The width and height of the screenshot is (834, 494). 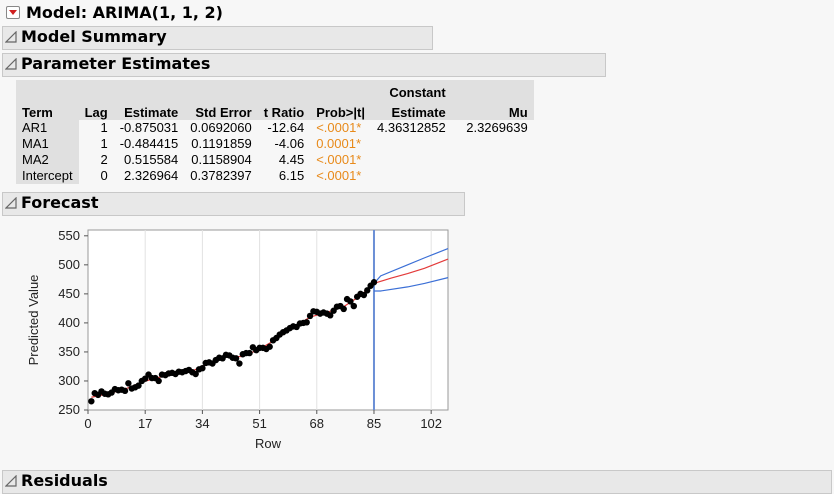 I want to click on col-prob: Prob>|t|, so click(x=340, y=100).